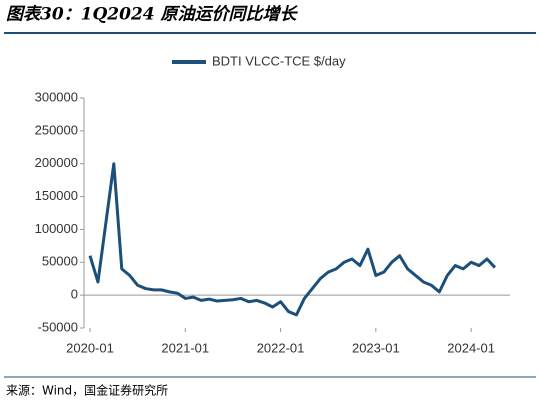 The width and height of the screenshot is (540, 409). Describe the element at coordinates (279, 60) in the screenshot. I see `legend-label: BDTI VLCC-TCE $/day` at that location.